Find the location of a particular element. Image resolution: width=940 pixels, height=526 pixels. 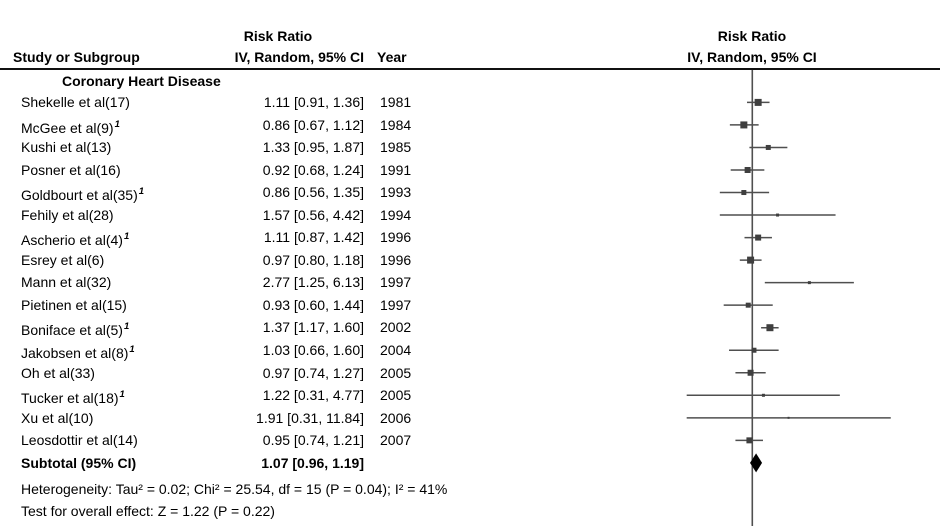

study-name: Tucker et al(18)1 is located at coordinates (73, 397).